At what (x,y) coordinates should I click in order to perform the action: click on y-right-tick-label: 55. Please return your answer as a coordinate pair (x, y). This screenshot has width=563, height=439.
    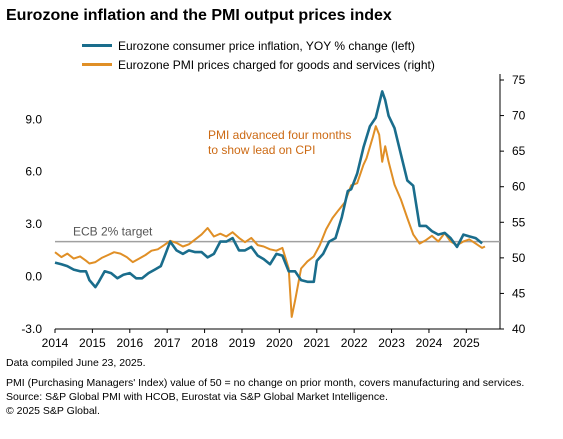
    Looking at the image, I should click on (519, 222).